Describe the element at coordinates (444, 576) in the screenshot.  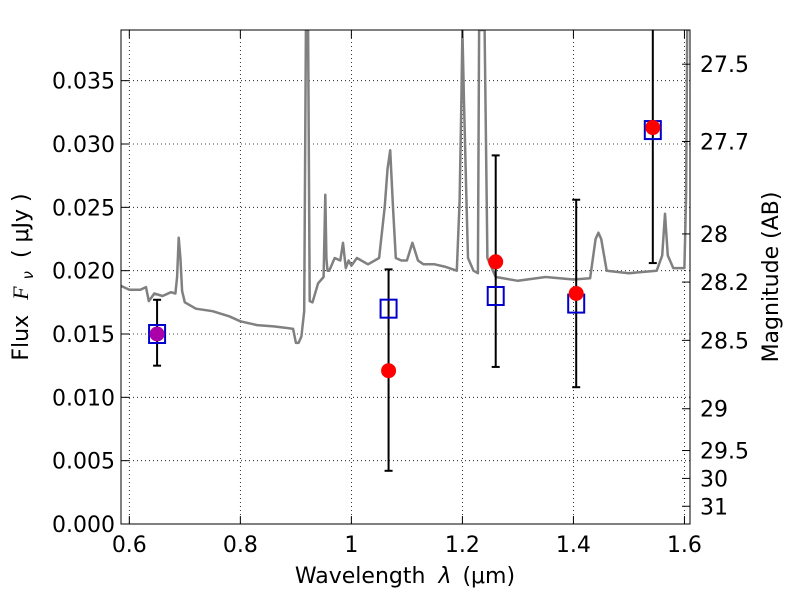
I see `x-axis-label-lambda: λ` at that location.